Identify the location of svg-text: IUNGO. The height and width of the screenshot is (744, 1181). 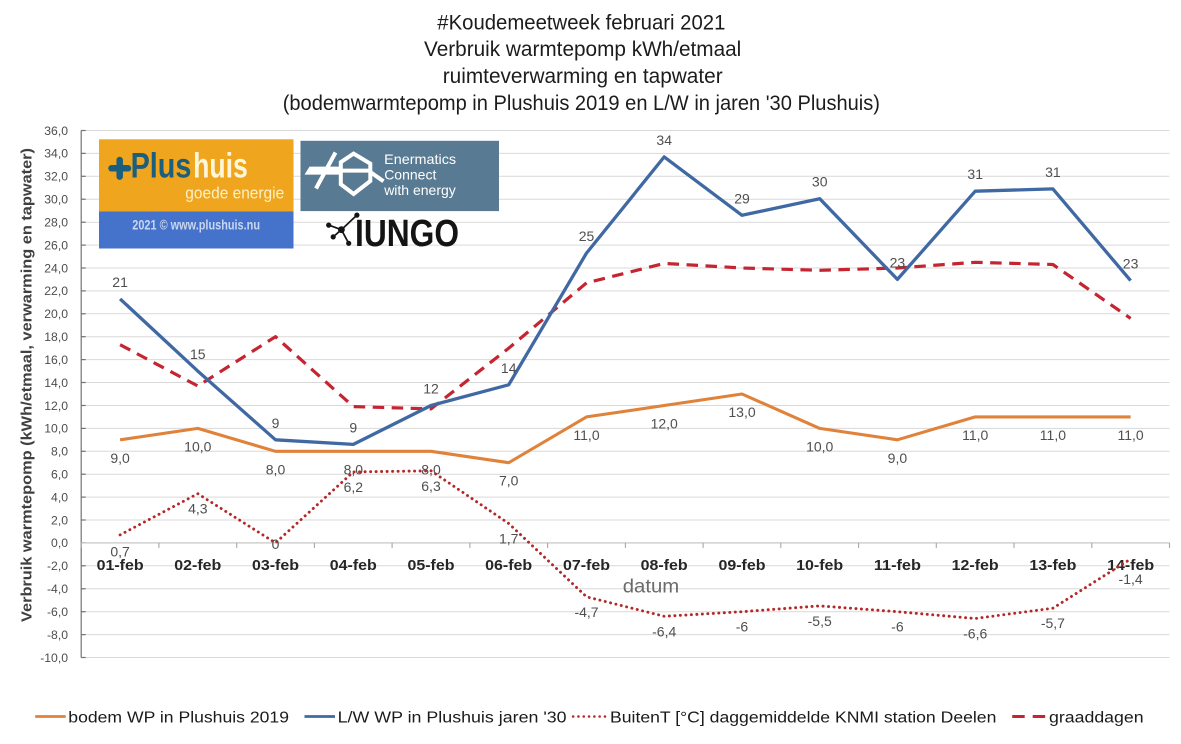
(407, 234).